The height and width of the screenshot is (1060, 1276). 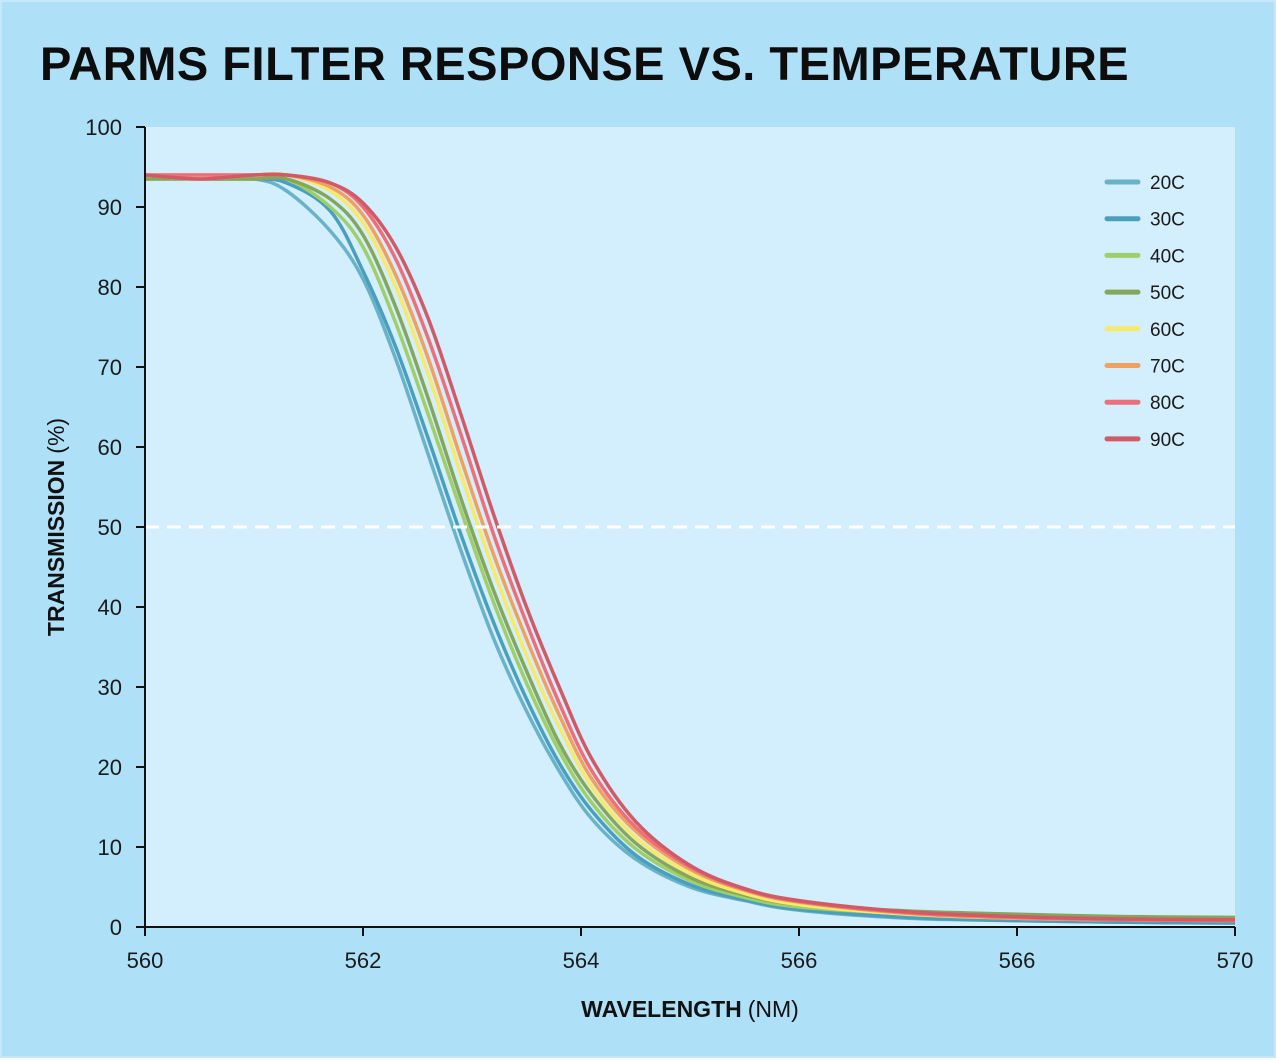 I want to click on x-axis-label-unit: (NM), so click(x=773, y=1009).